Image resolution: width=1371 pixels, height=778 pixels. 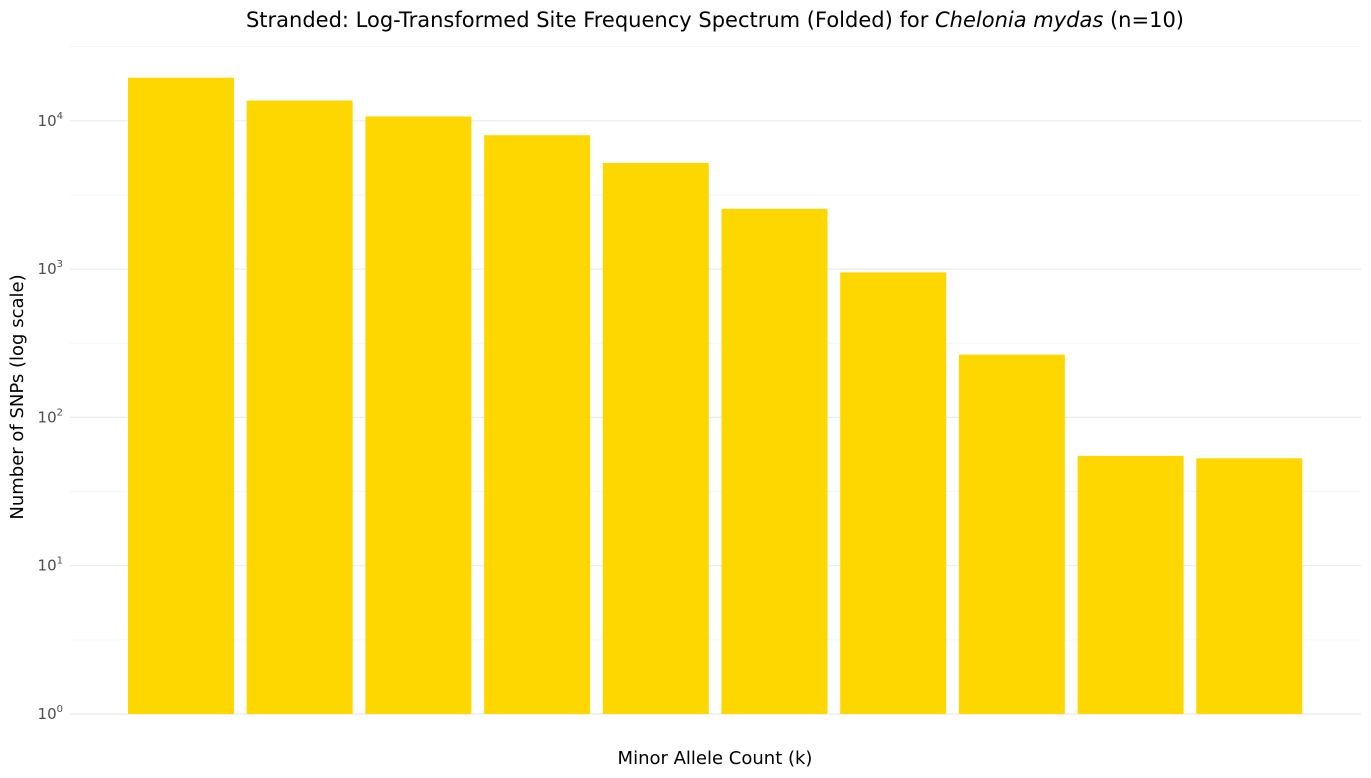 I want to click on y-tick-label: 10¹, so click(x=50, y=565).